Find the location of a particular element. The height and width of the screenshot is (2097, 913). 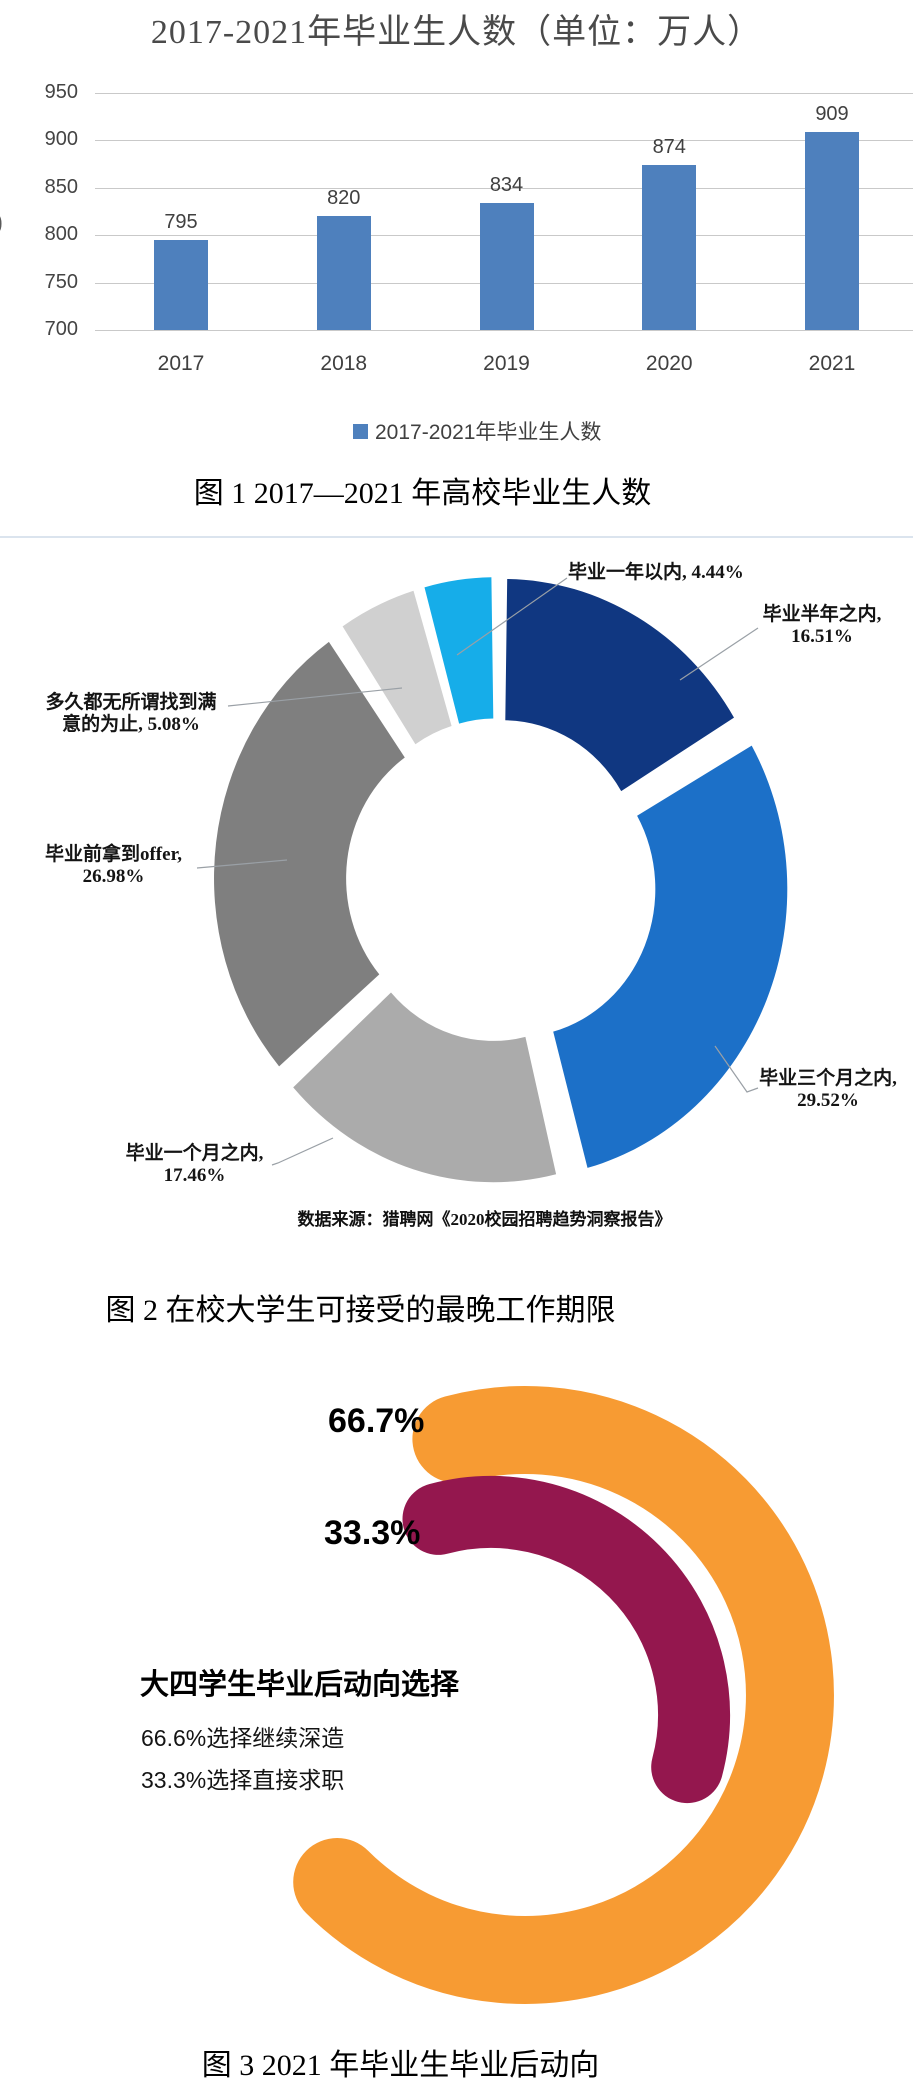

x-tick-label: 2018 is located at coordinates (344, 363).